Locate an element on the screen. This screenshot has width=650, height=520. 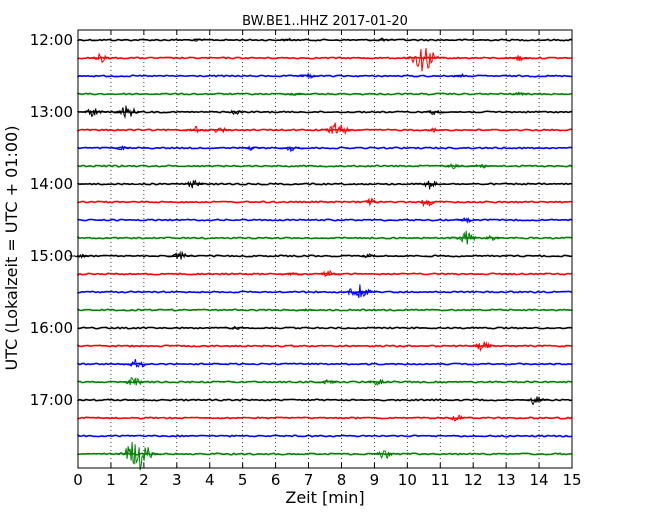
x-tick-label: 3 is located at coordinates (177, 480).